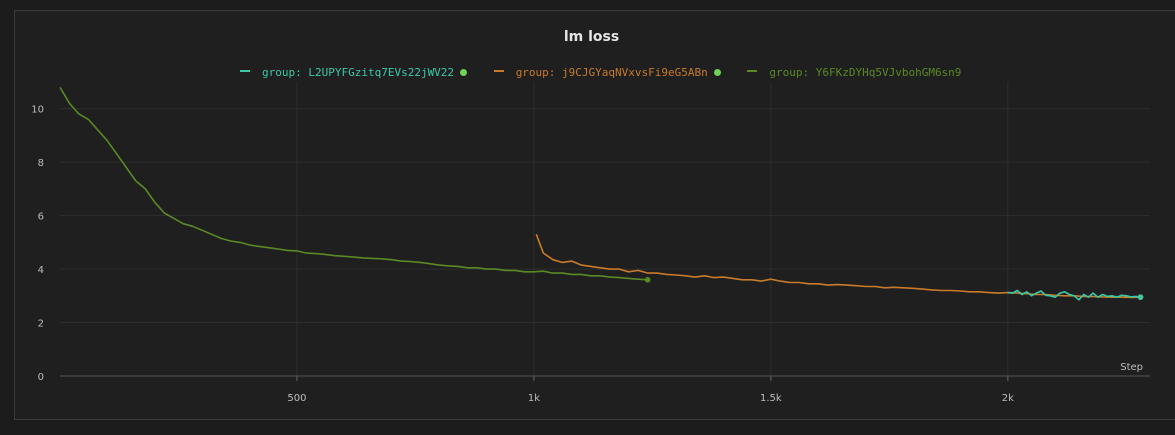  What do you see at coordinates (591, 37) in the screenshot?
I see `chart-title: lm loss` at bounding box center [591, 37].